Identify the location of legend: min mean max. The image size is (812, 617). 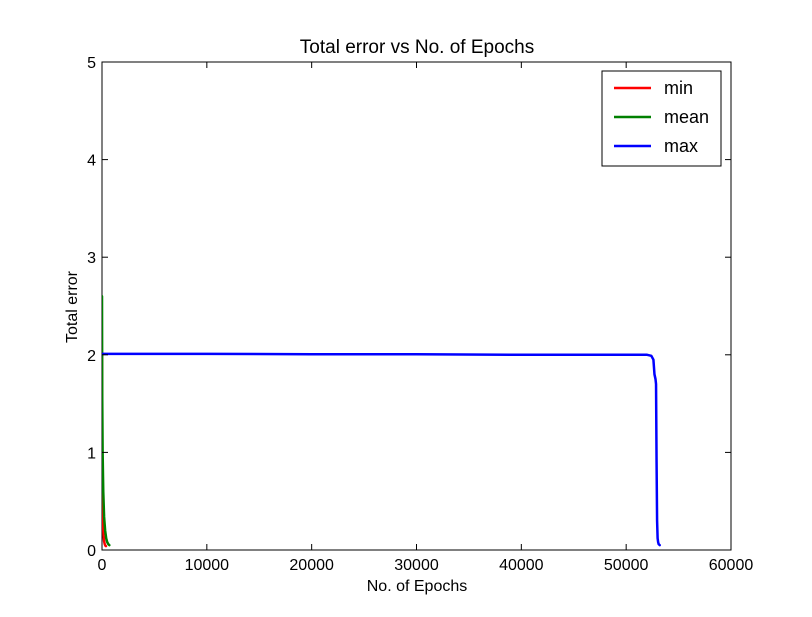
(661, 118).